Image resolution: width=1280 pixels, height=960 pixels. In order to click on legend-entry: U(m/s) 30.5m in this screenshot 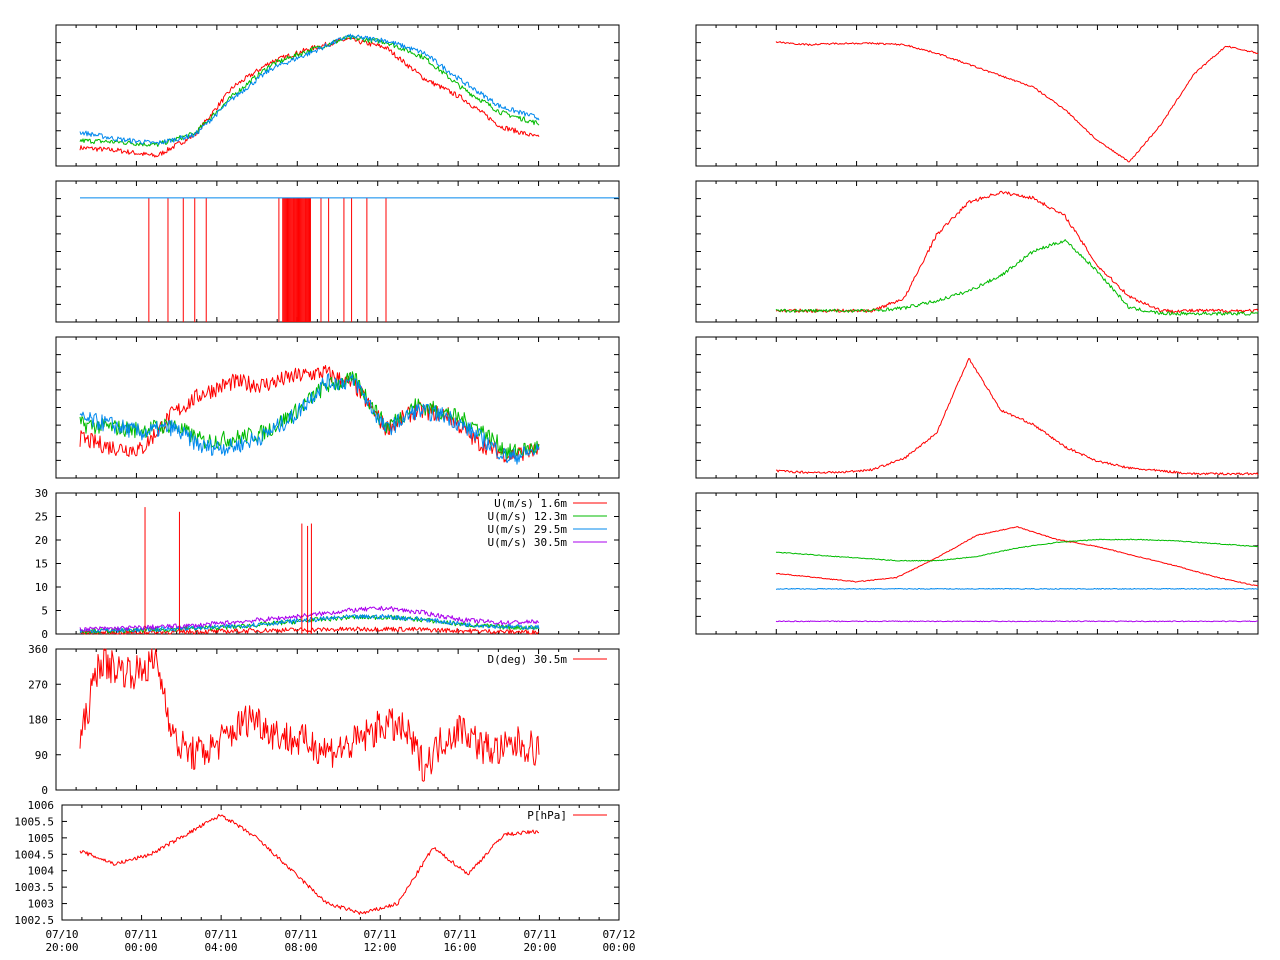, I will do `click(528, 542)`.